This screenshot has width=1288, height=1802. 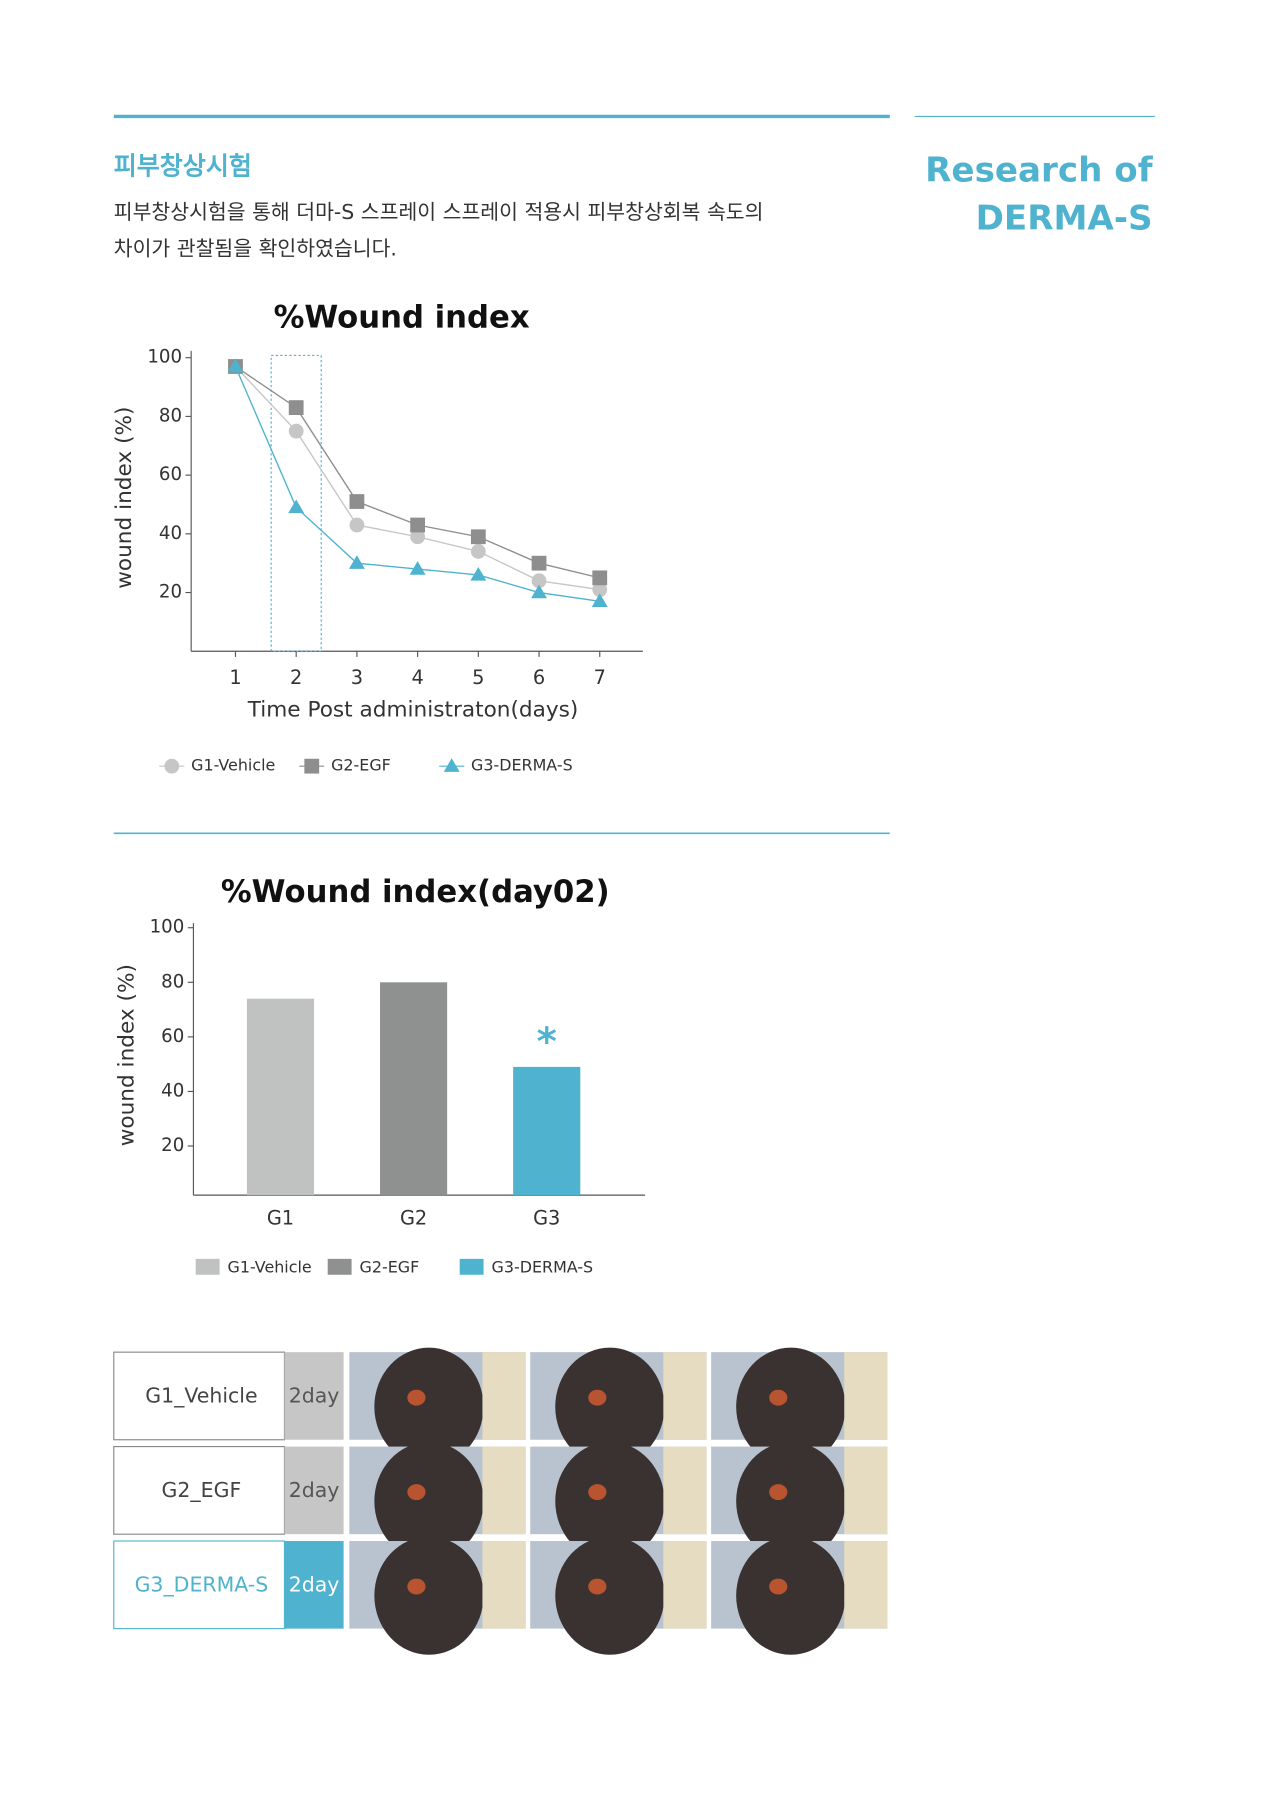 What do you see at coordinates (402, 318) in the screenshot?
I see `chart-title: %Wound index` at bounding box center [402, 318].